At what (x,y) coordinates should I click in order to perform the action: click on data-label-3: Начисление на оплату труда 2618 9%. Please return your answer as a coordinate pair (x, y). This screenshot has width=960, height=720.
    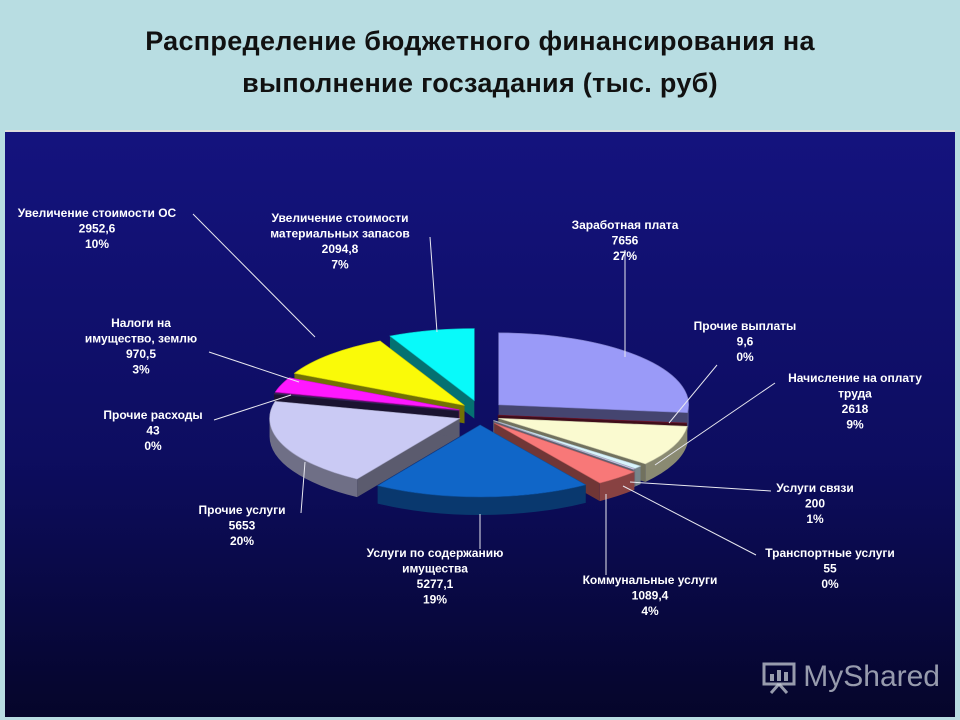
    Looking at the image, I should click on (855, 401).